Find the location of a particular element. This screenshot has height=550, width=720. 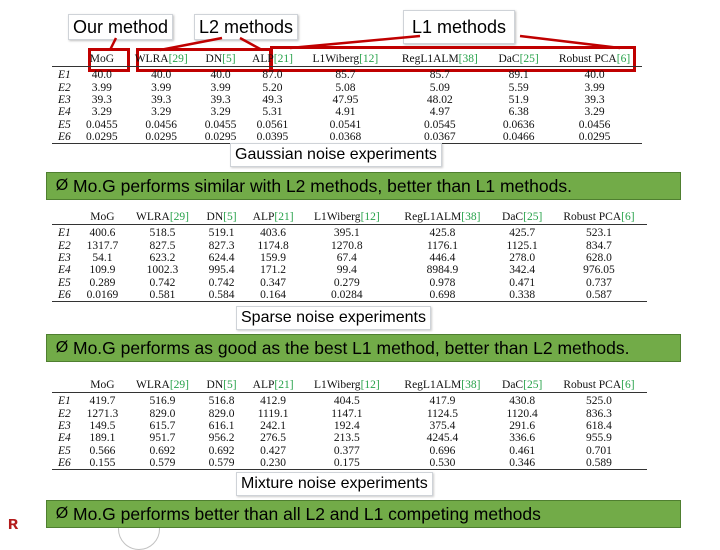

row-label: E3 is located at coordinates (64, 257).